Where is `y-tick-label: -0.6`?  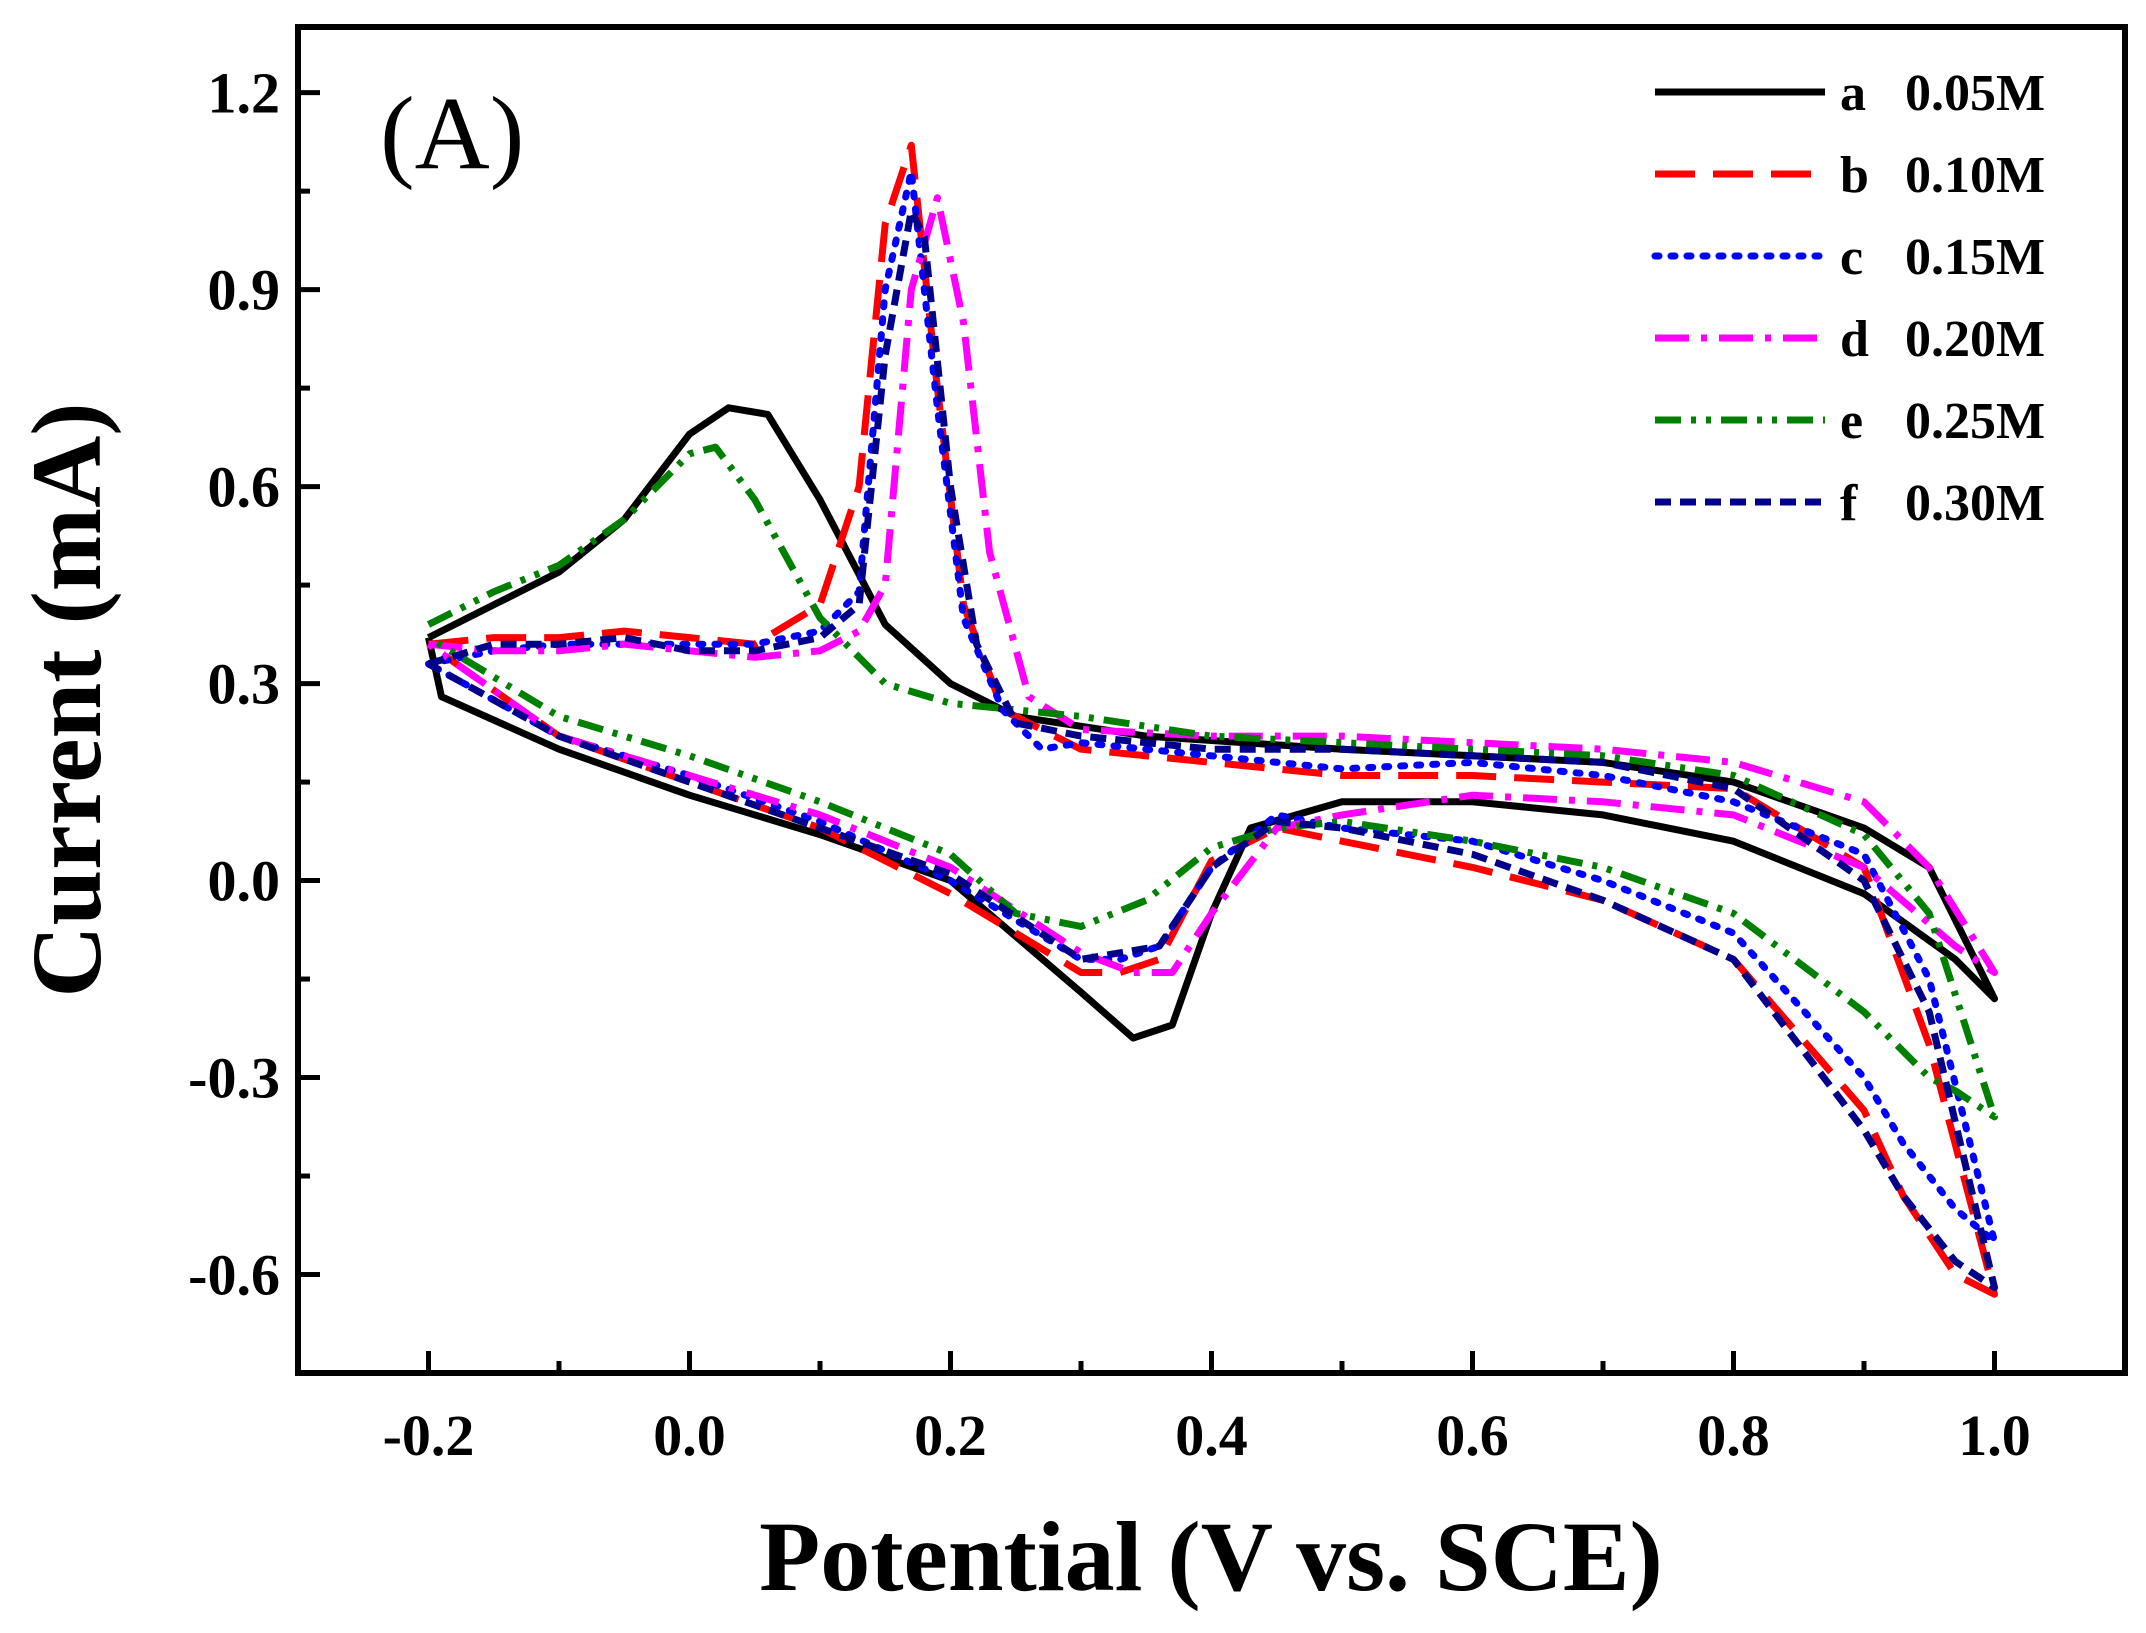
y-tick-label: -0.6 is located at coordinates (234, 1275).